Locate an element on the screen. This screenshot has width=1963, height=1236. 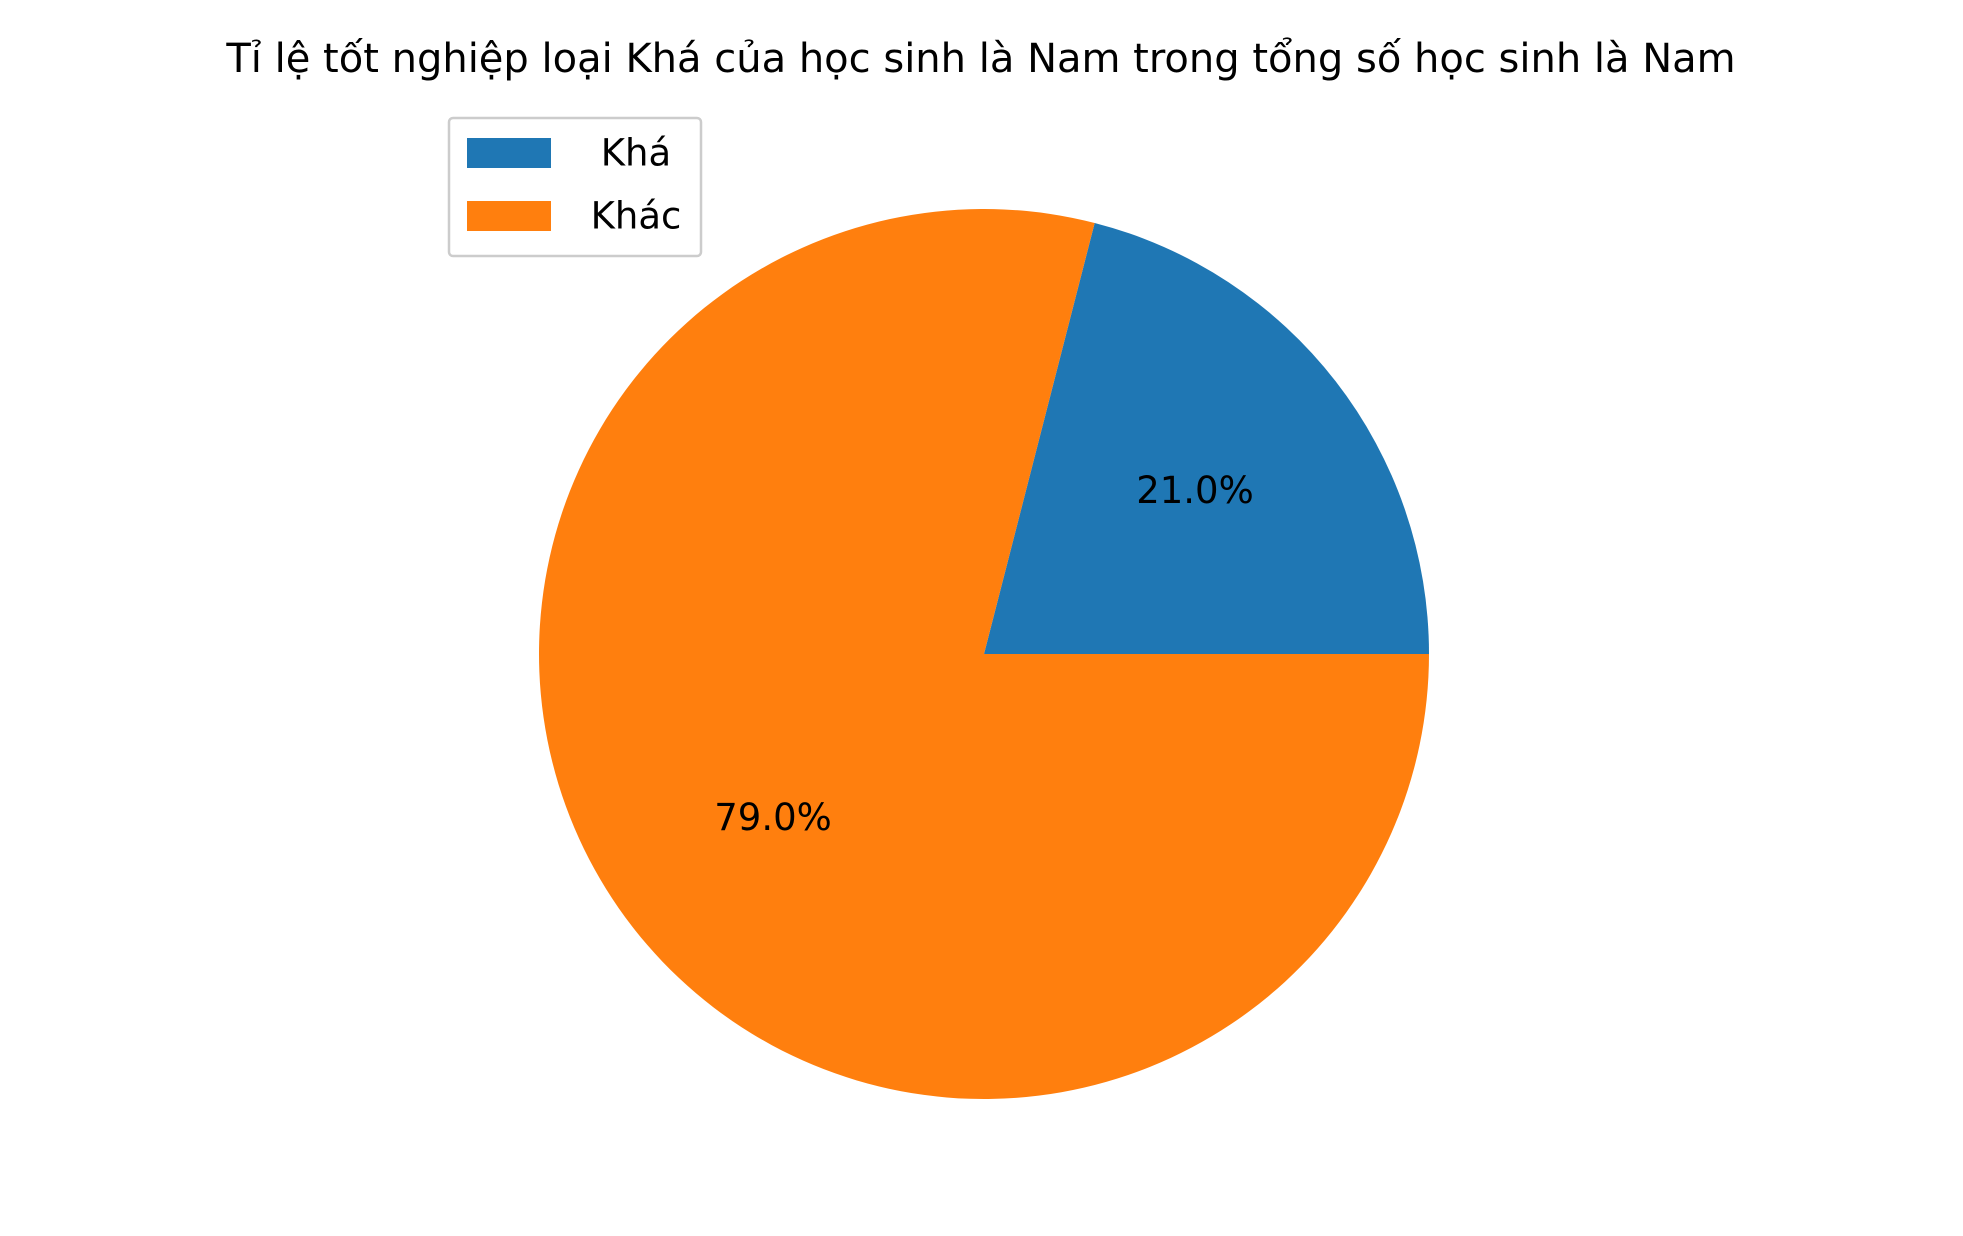
legend-swatch-khac is located at coordinates (509, 216).